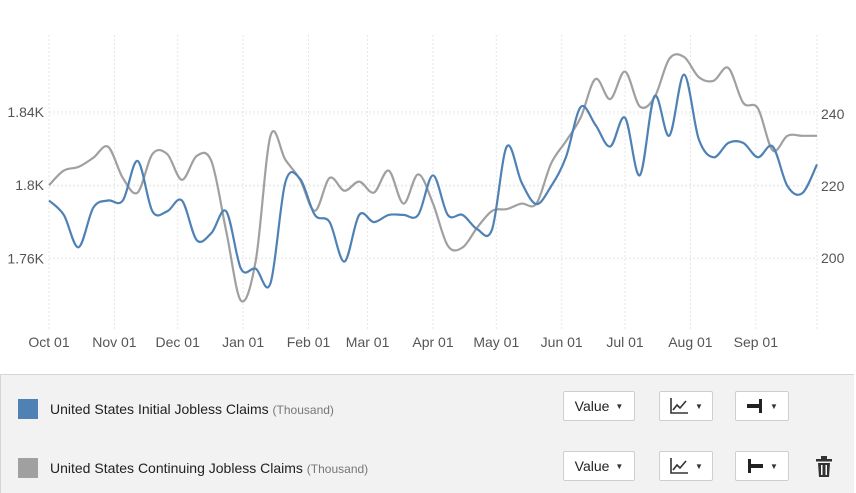 The height and width of the screenshot is (493, 856). I want to click on y-right-tick-label: 200, so click(833, 258).